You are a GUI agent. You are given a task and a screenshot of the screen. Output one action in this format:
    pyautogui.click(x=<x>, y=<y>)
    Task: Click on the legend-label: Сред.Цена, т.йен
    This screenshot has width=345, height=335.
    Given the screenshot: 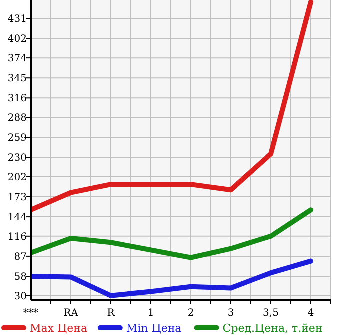 What is the action you would take?
    pyautogui.click(x=272, y=328)
    